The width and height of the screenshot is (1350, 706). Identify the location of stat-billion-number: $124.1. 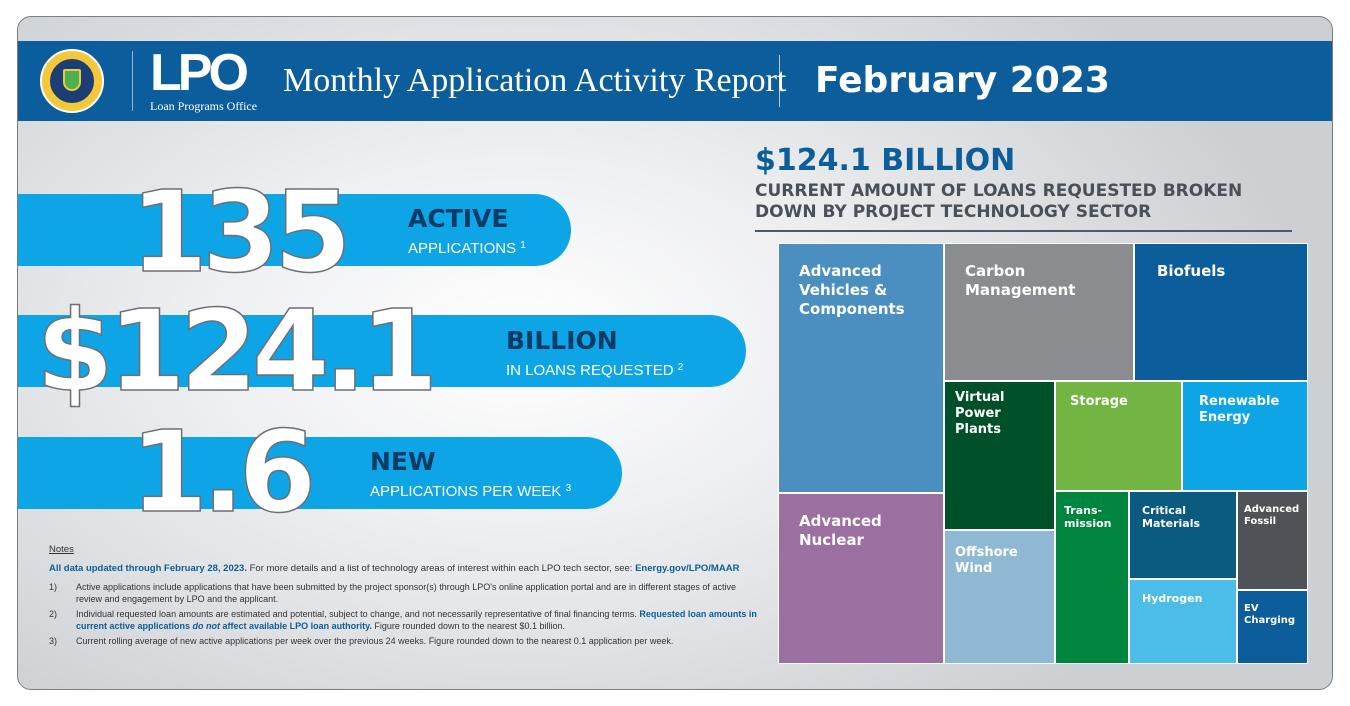
(237, 352).